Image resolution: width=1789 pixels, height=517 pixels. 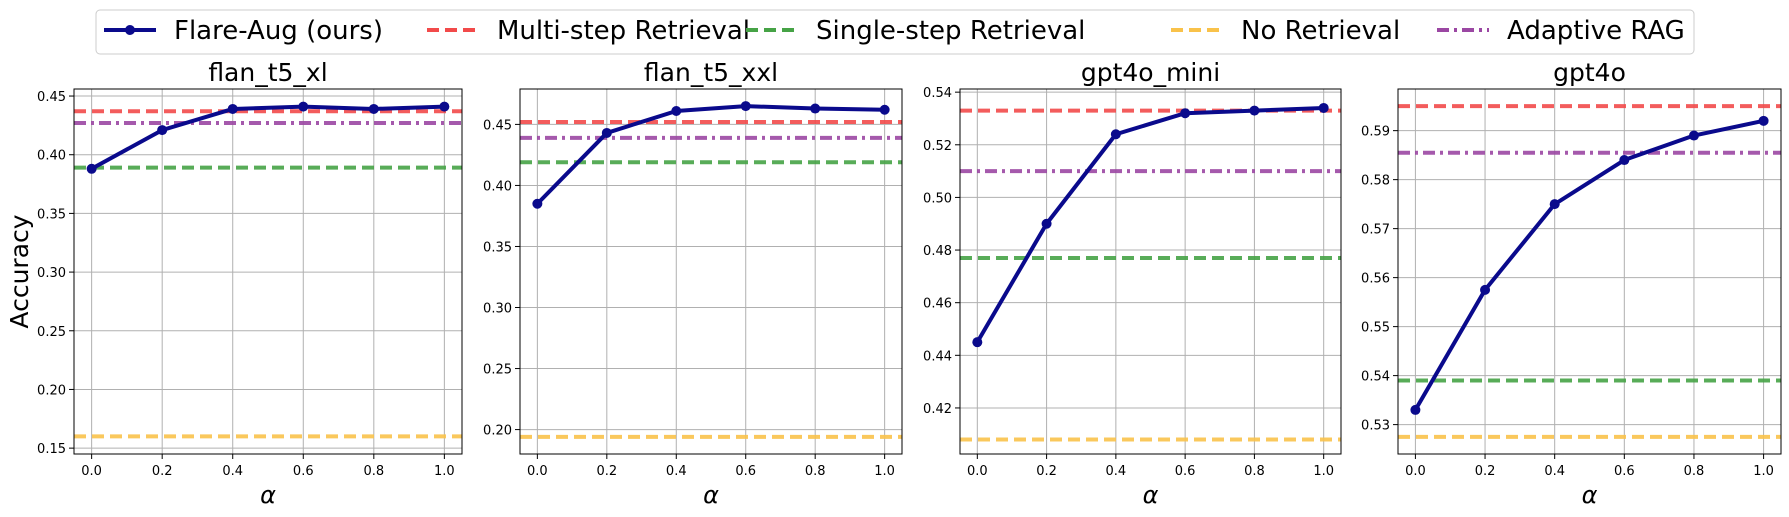 What do you see at coordinates (497, 309) in the screenshot?
I see `y-tick-label: 0.30` at bounding box center [497, 309].